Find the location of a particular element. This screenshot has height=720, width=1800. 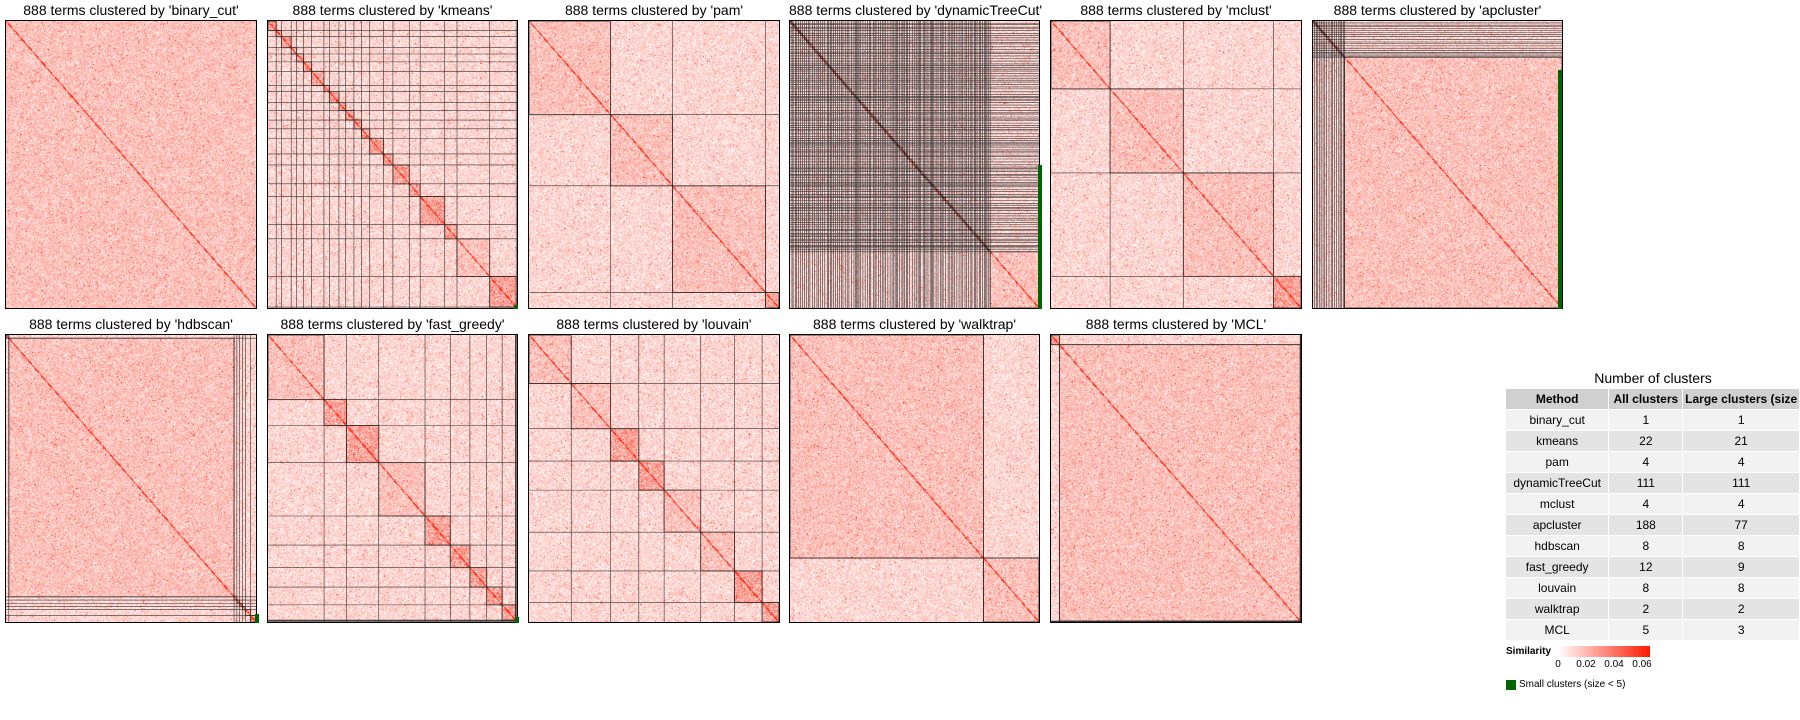

summary-row: kmeans 22 21 is located at coordinates (1653, 441).